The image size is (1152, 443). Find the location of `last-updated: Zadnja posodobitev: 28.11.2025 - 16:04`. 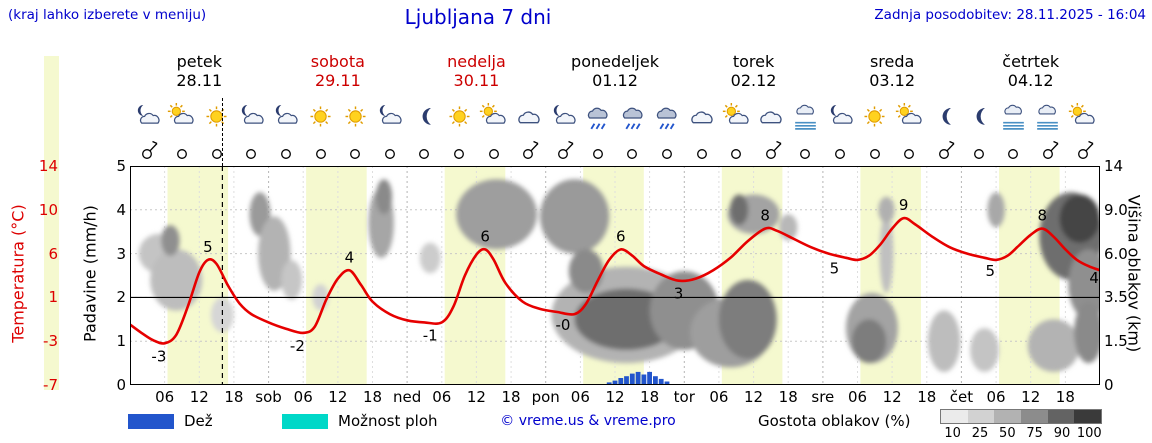

last-updated: Zadnja posodobitev: 28.11.2025 - 16:04 is located at coordinates (1010, 15).